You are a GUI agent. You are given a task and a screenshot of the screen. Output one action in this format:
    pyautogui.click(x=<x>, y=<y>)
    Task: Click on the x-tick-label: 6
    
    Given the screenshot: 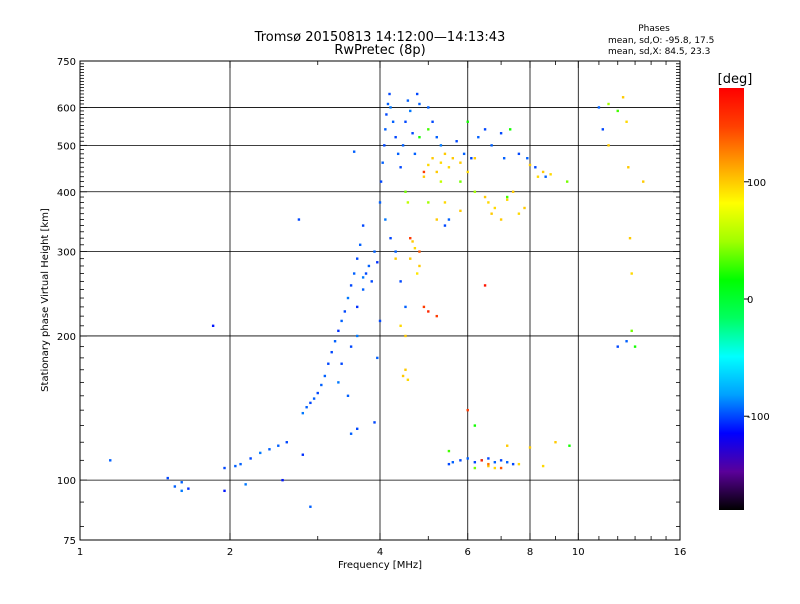 What is the action you would take?
    pyautogui.click(x=468, y=552)
    